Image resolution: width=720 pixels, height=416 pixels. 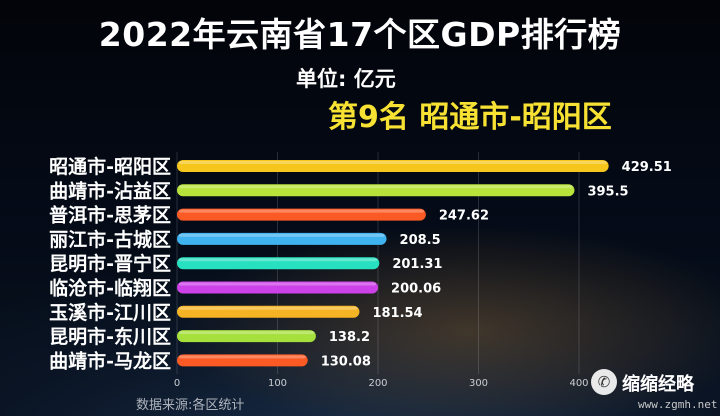 I want to click on x-tick-label: 100, so click(x=277, y=383).